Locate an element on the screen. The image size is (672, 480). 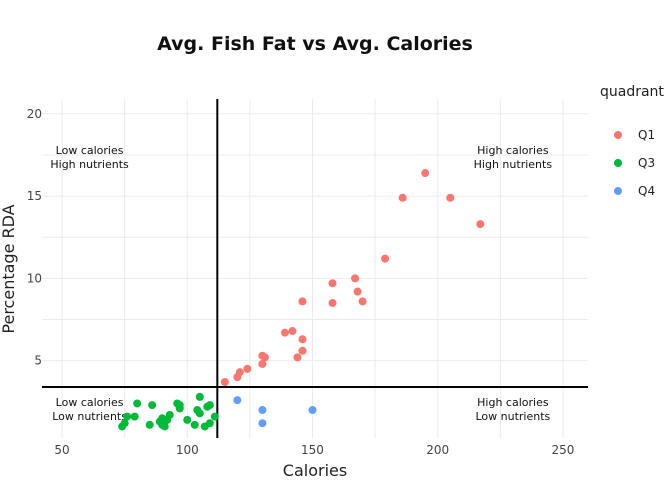
quadrant-annotation: High calories High nutrients is located at coordinates (513, 157).